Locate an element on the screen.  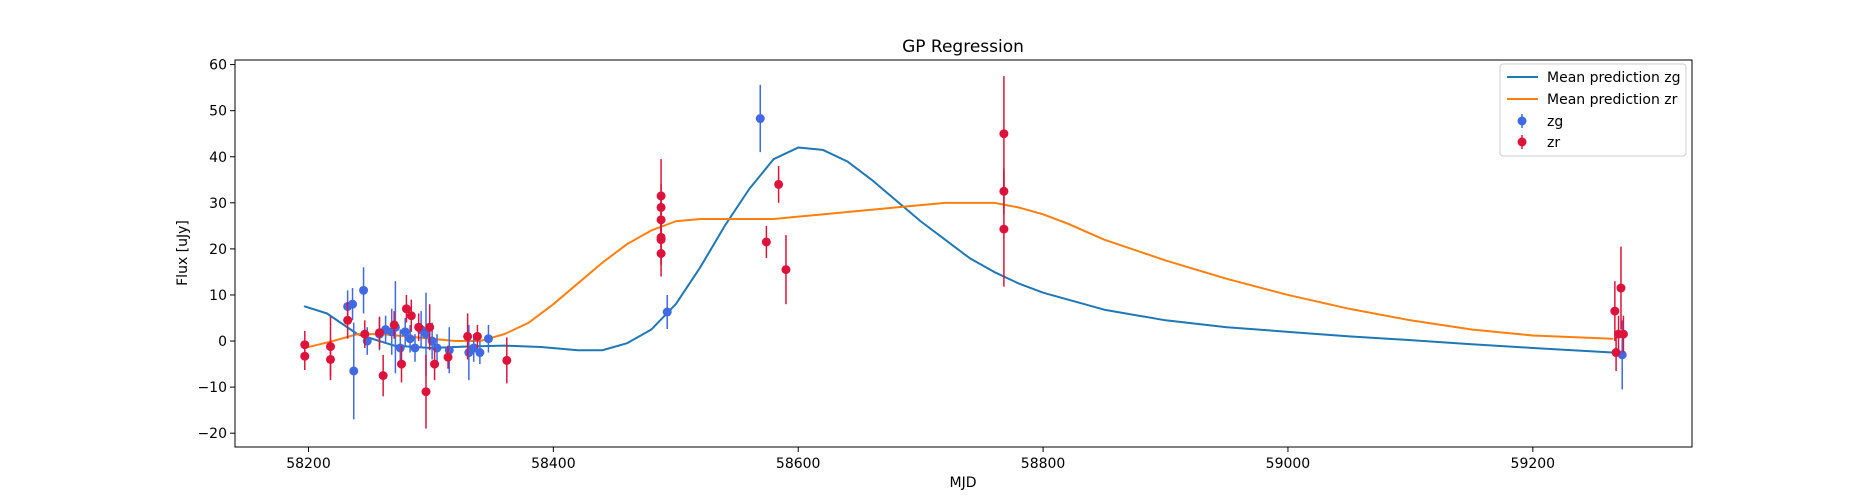
x-tick-label: 58600 is located at coordinates (798, 464).